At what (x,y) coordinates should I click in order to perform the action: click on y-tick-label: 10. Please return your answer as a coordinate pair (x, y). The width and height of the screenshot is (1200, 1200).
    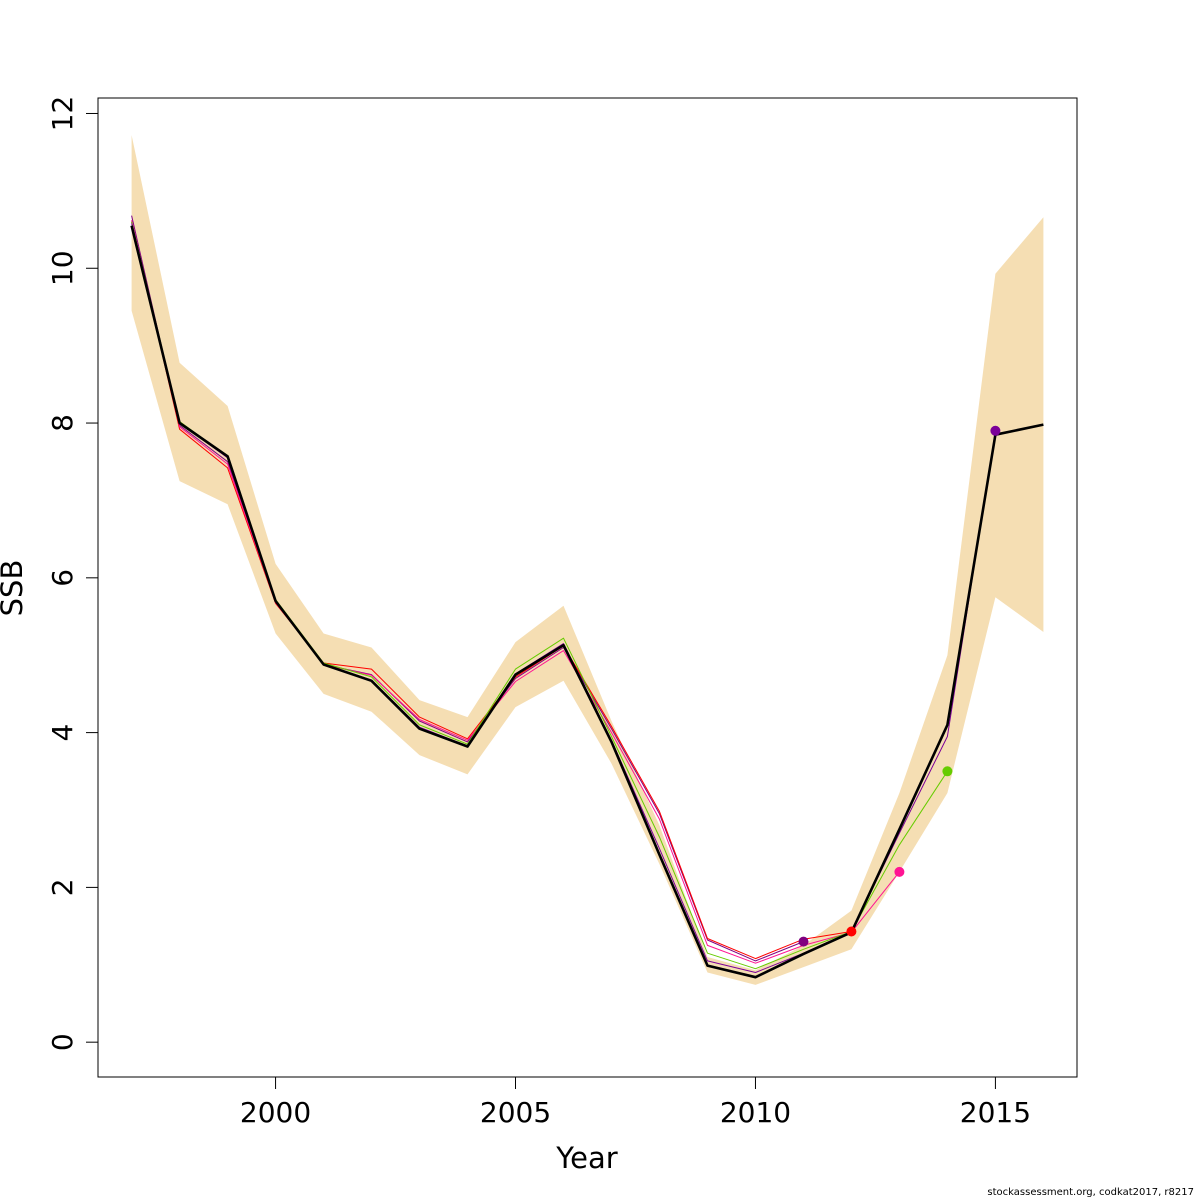
    Looking at the image, I should click on (62, 268).